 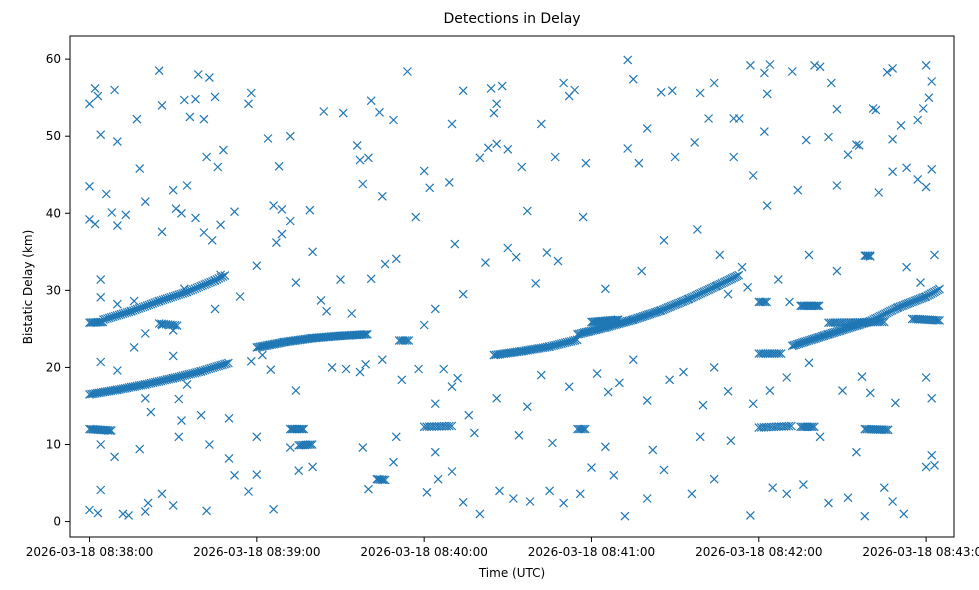 What do you see at coordinates (57, 522) in the screenshot?
I see `y-tick-label: 0` at bounding box center [57, 522].